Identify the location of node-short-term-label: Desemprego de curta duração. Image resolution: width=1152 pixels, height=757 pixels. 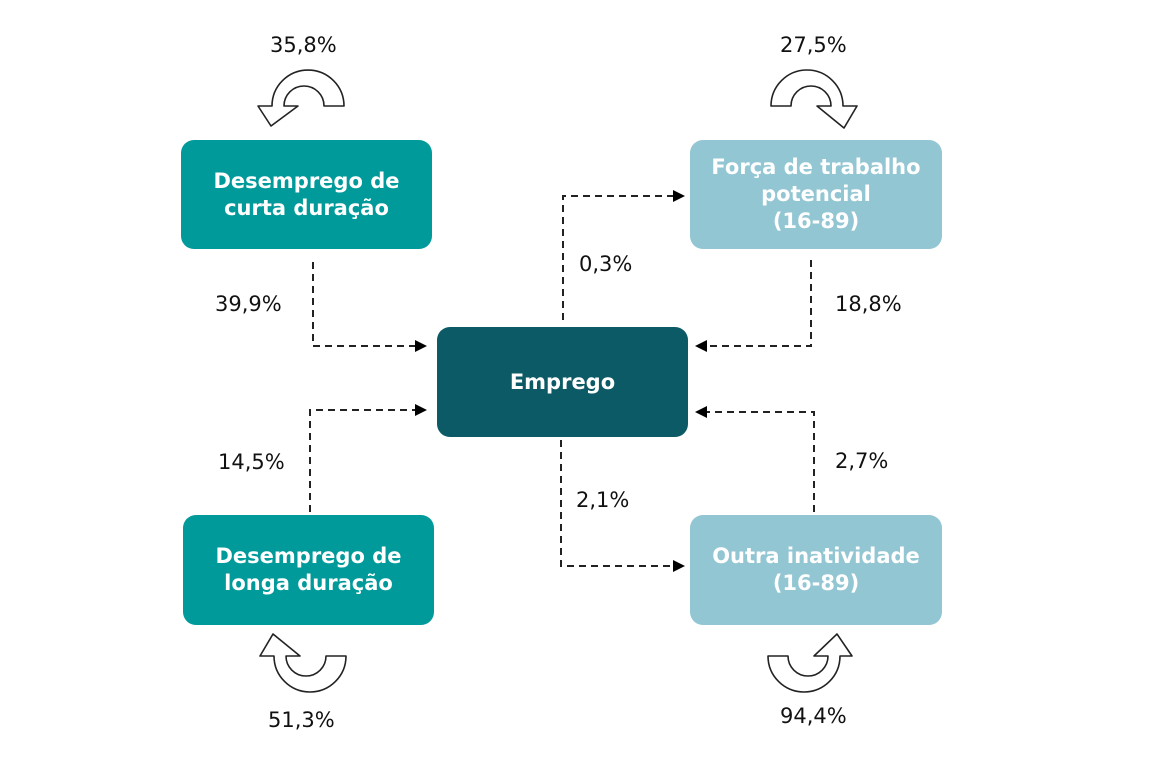
(306, 194).